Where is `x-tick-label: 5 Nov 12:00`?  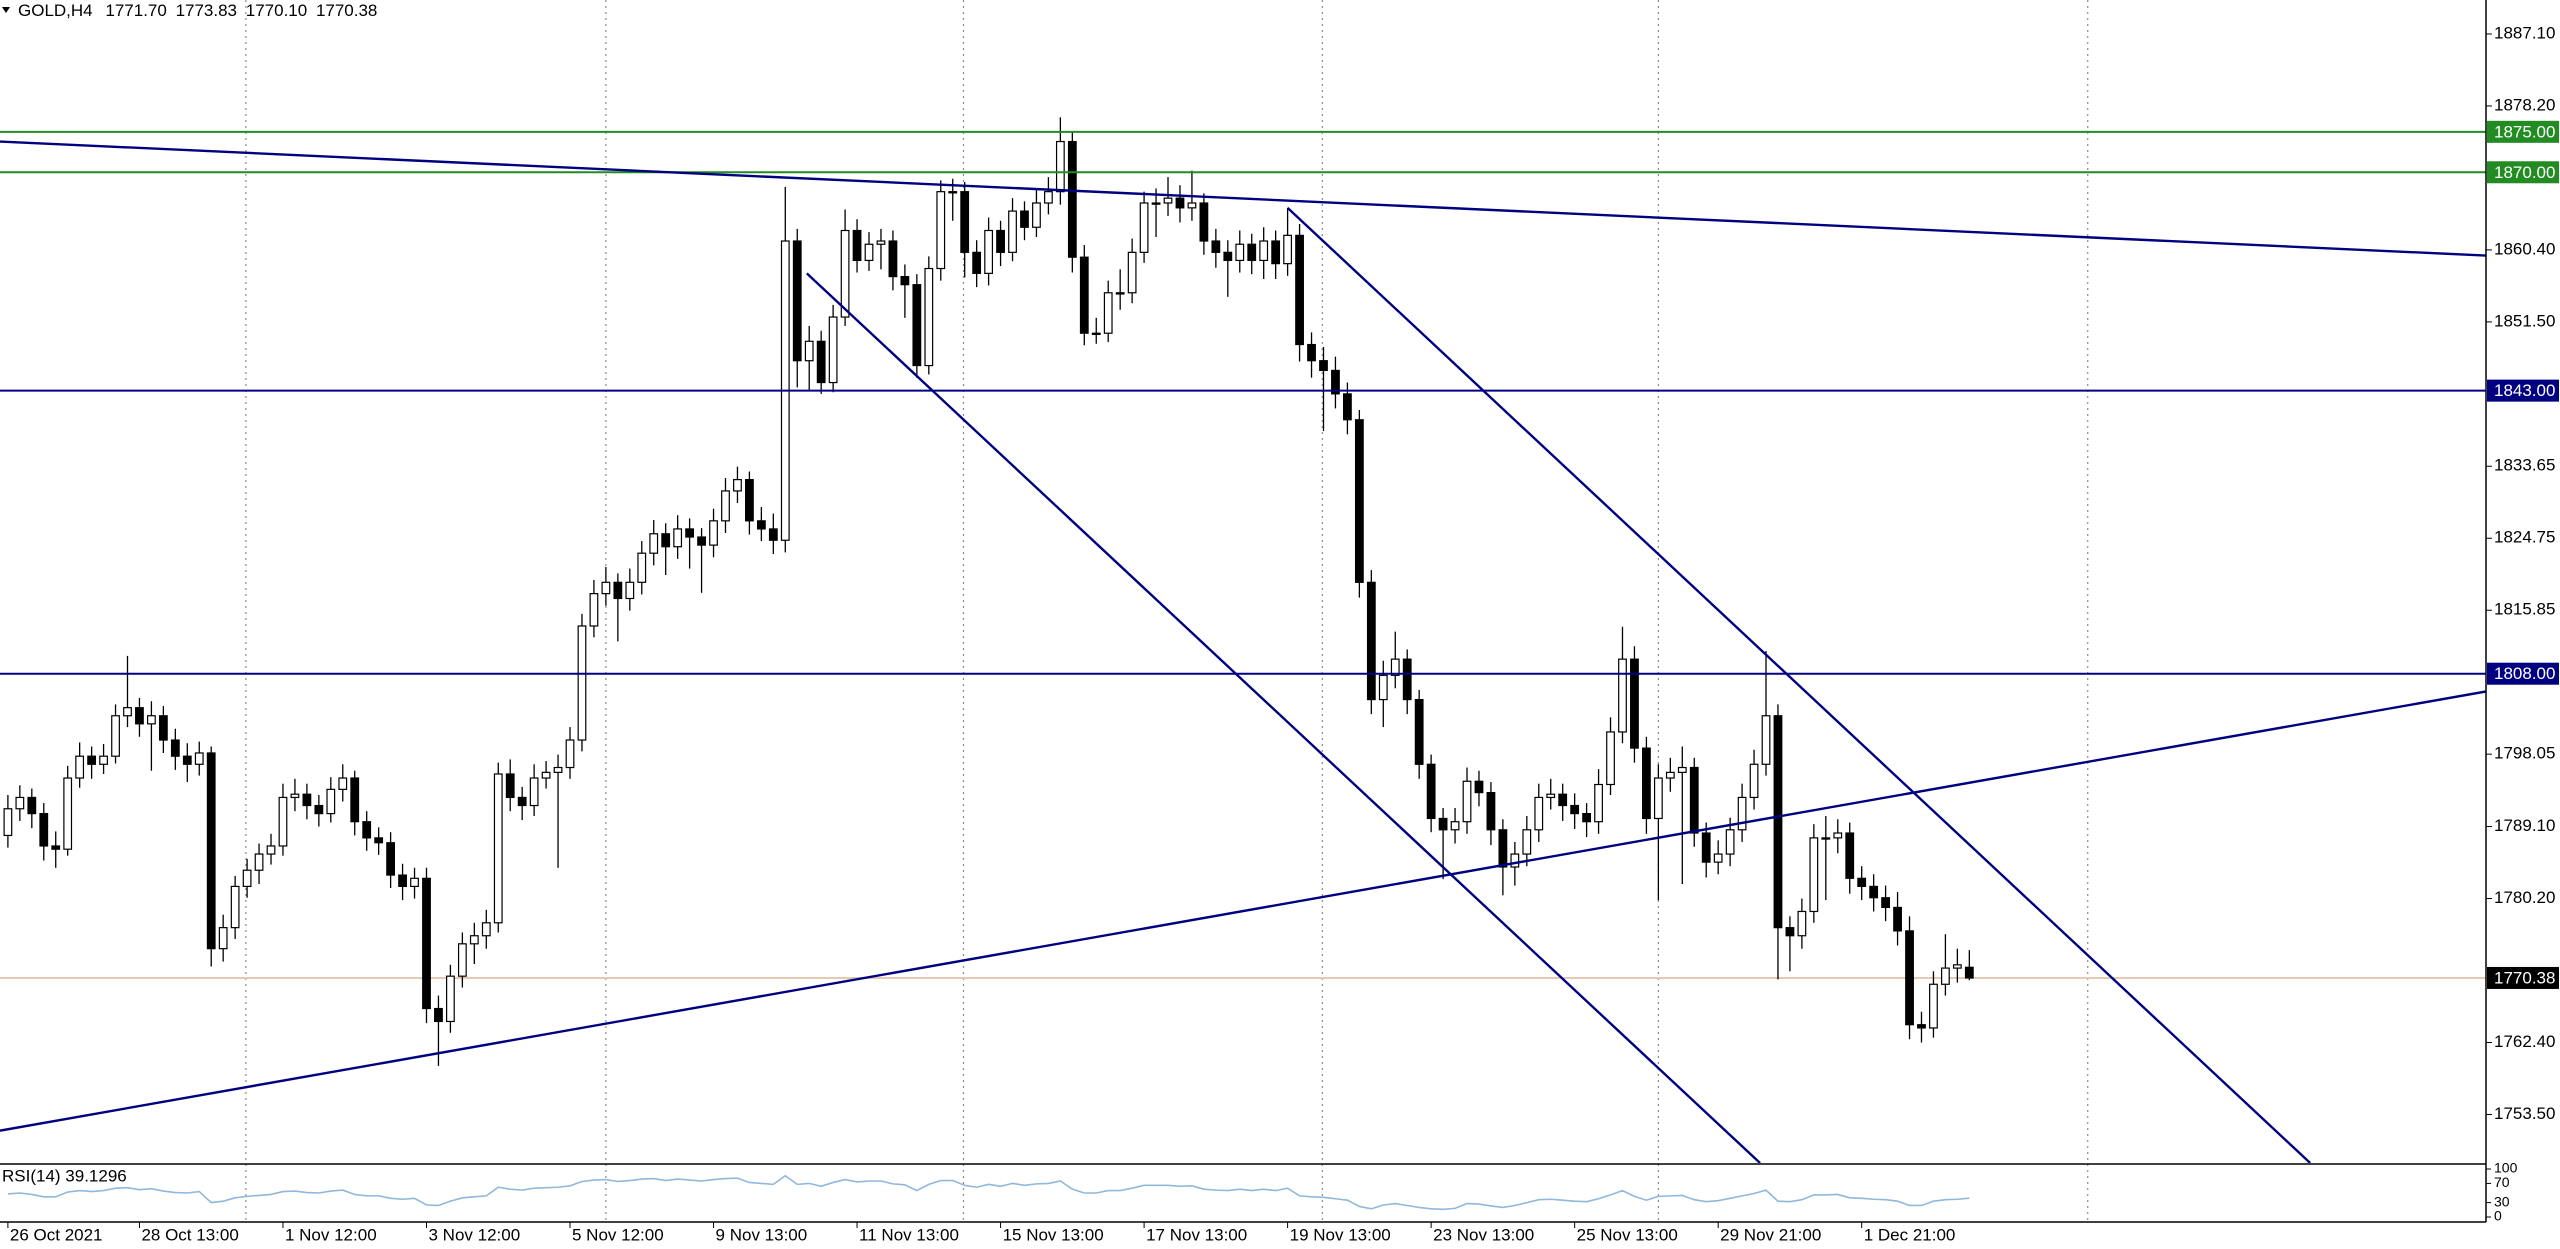 x-tick-label: 5 Nov 12:00 is located at coordinates (618, 1234).